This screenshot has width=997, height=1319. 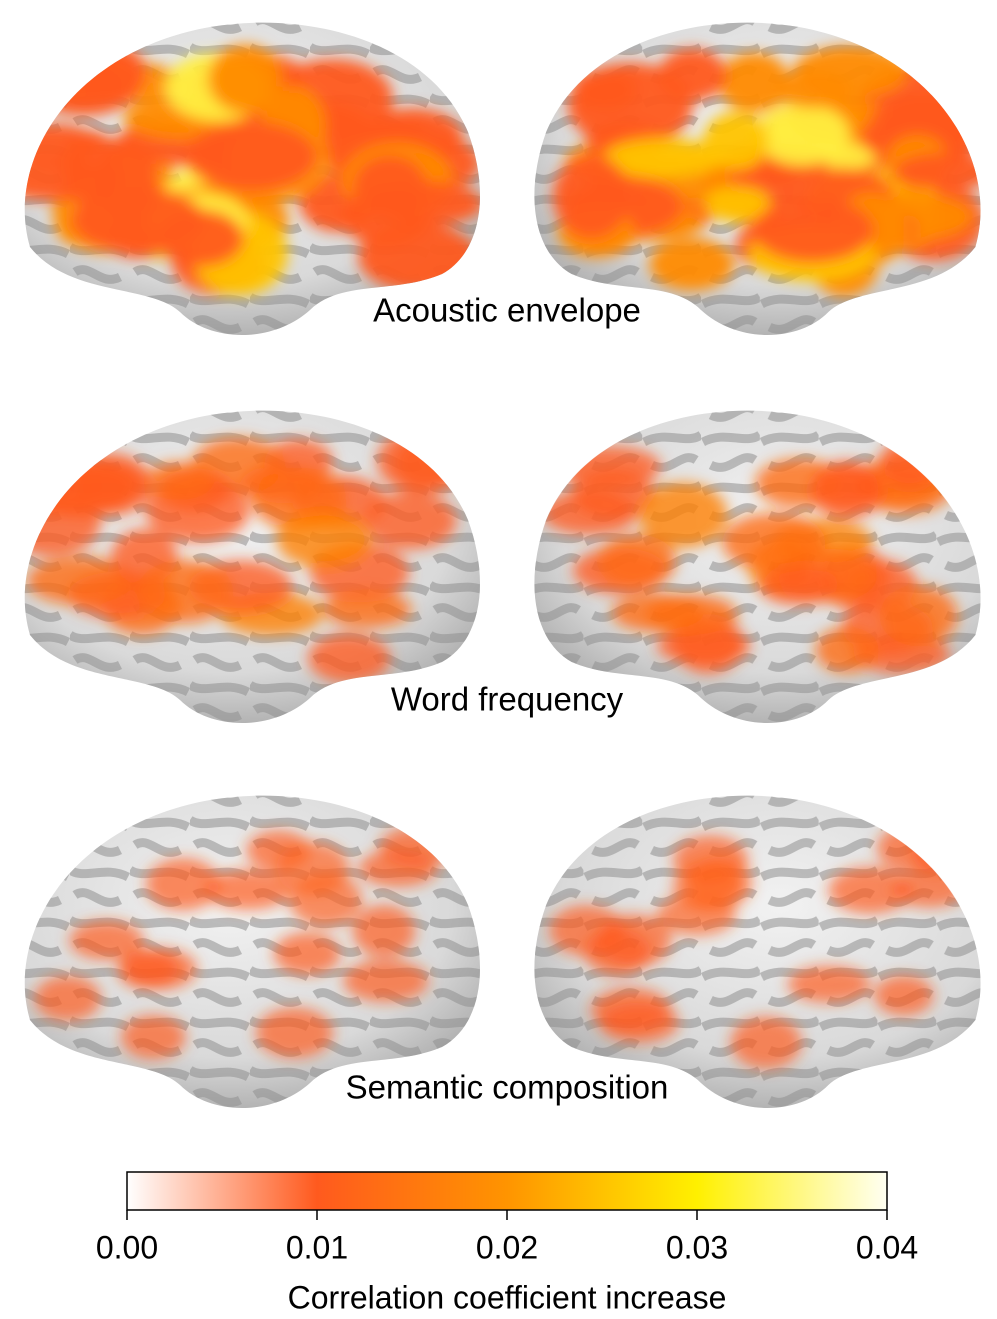 What do you see at coordinates (127, 1247) in the screenshot?
I see `tick-label: 0.00` at bounding box center [127, 1247].